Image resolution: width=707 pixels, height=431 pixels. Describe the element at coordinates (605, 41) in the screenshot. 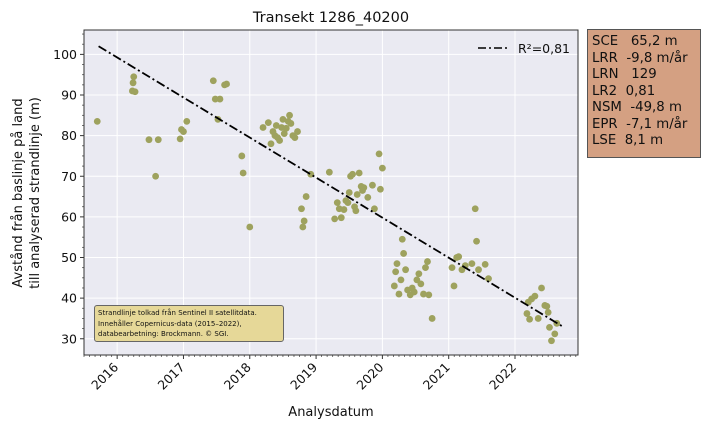

I see `stat-label: SCE` at that location.